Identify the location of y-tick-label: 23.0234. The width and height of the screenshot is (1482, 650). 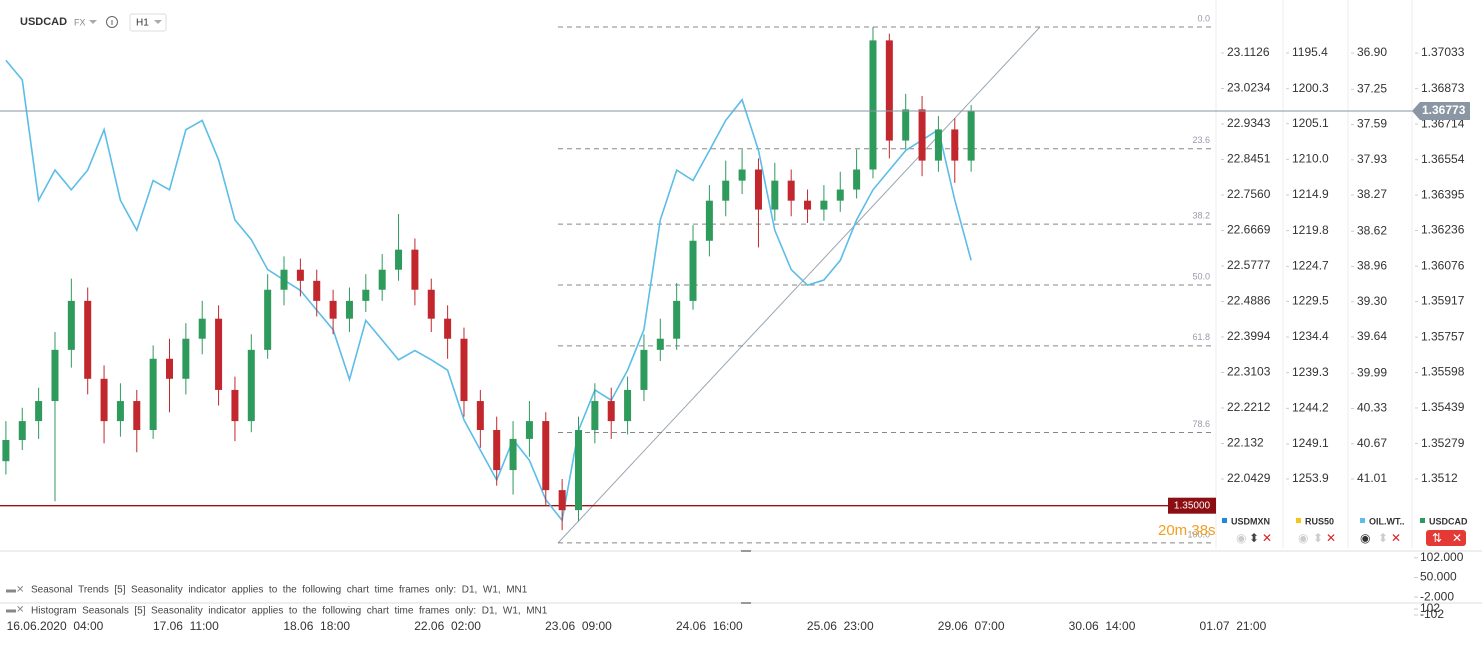
(1249, 88).